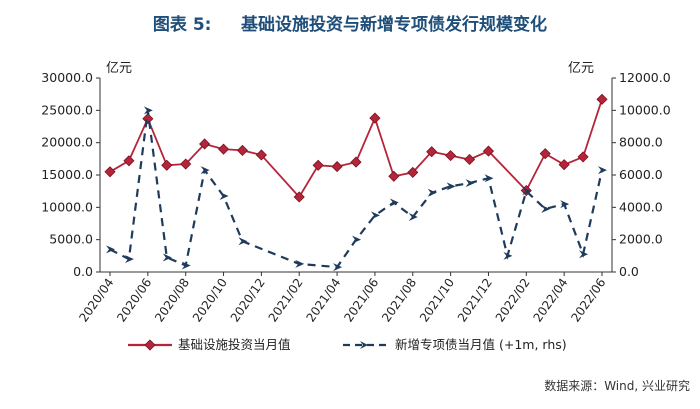  I want to click on left-tick-label: 15000.0, so click(67, 174).